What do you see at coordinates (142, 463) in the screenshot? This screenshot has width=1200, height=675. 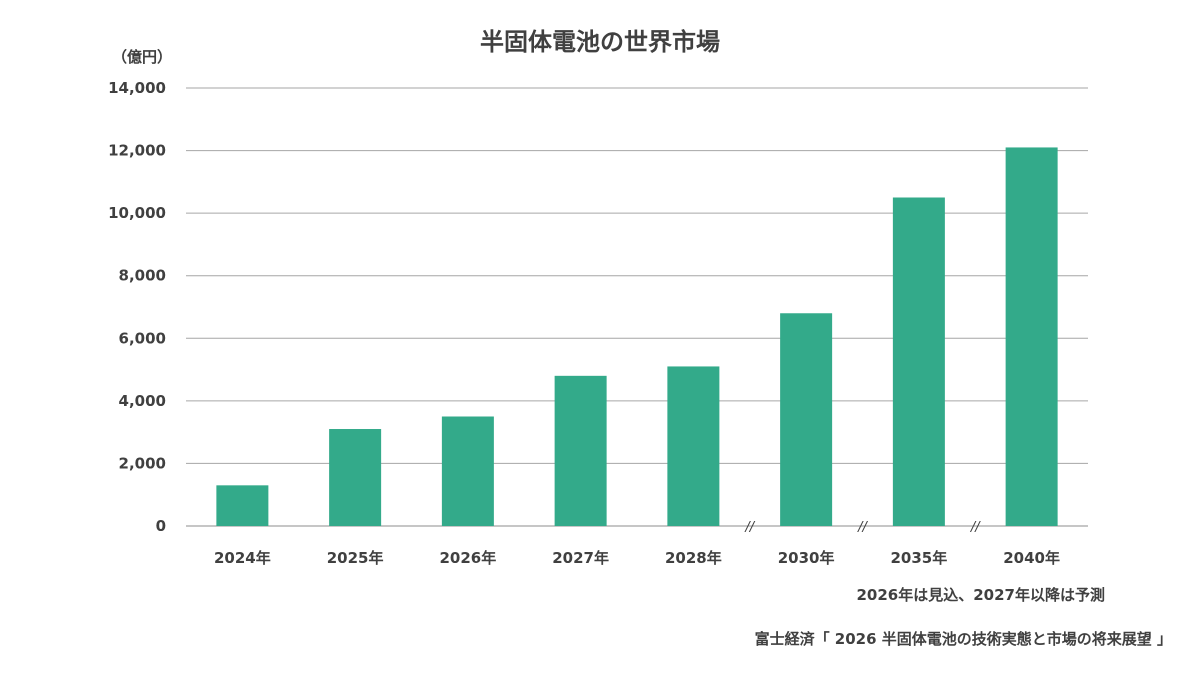 I see `y-tick-label: 2,000` at bounding box center [142, 463].